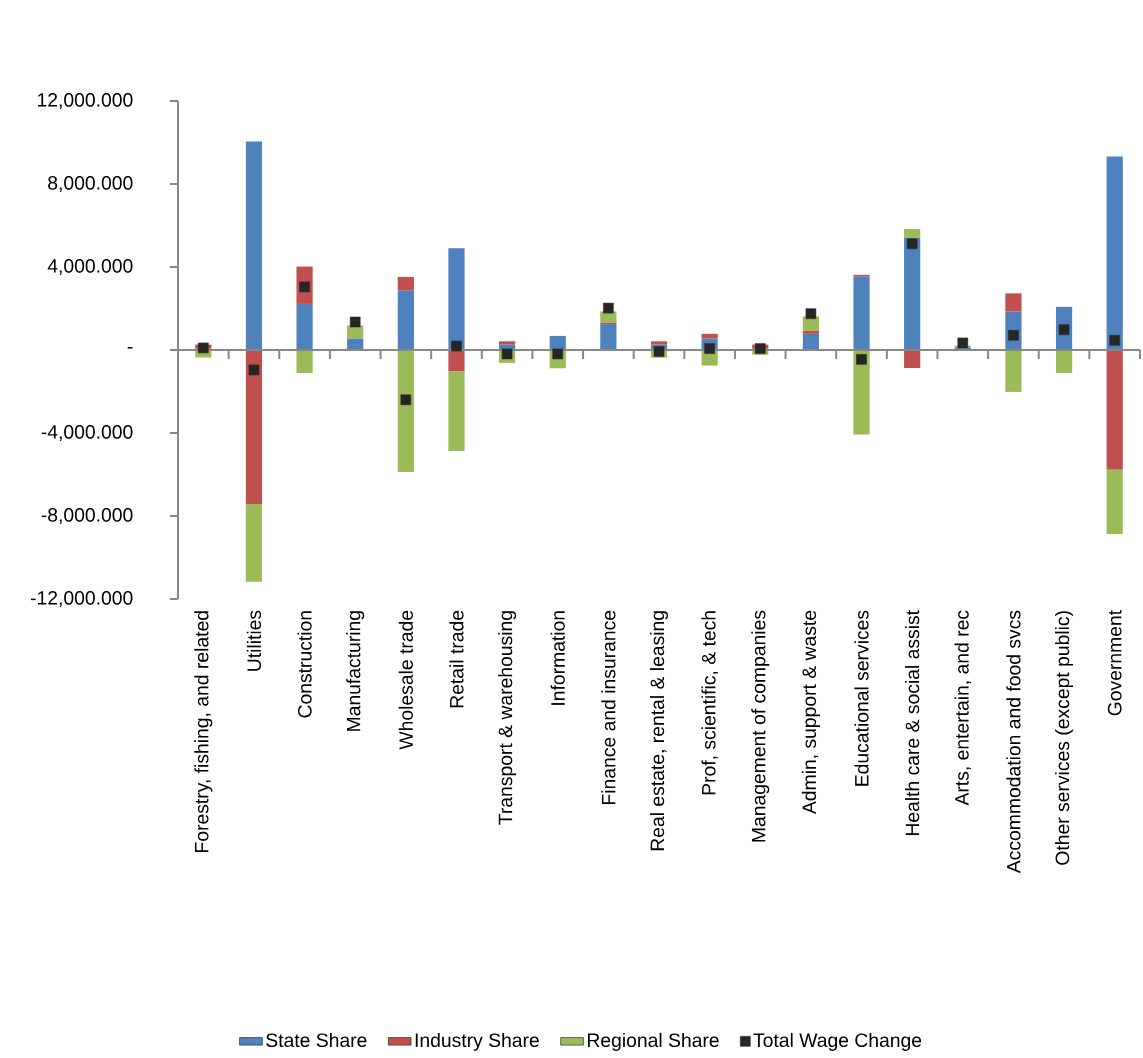  What do you see at coordinates (1114, 663) in the screenshot?
I see `x-tick-label: Government` at bounding box center [1114, 663].